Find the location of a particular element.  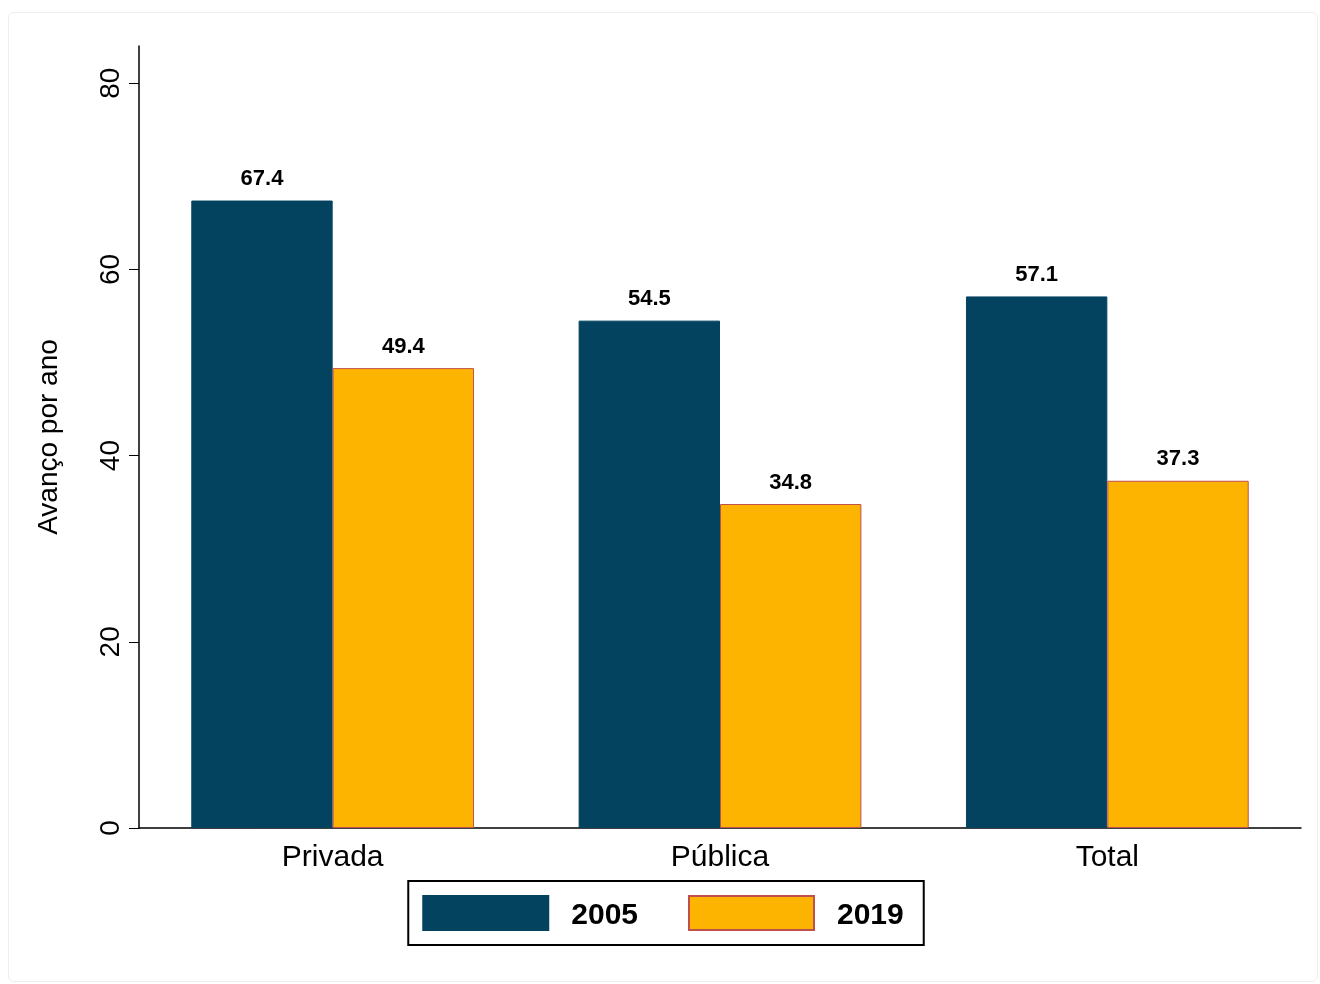

data-label: 54.5 is located at coordinates (649, 298).